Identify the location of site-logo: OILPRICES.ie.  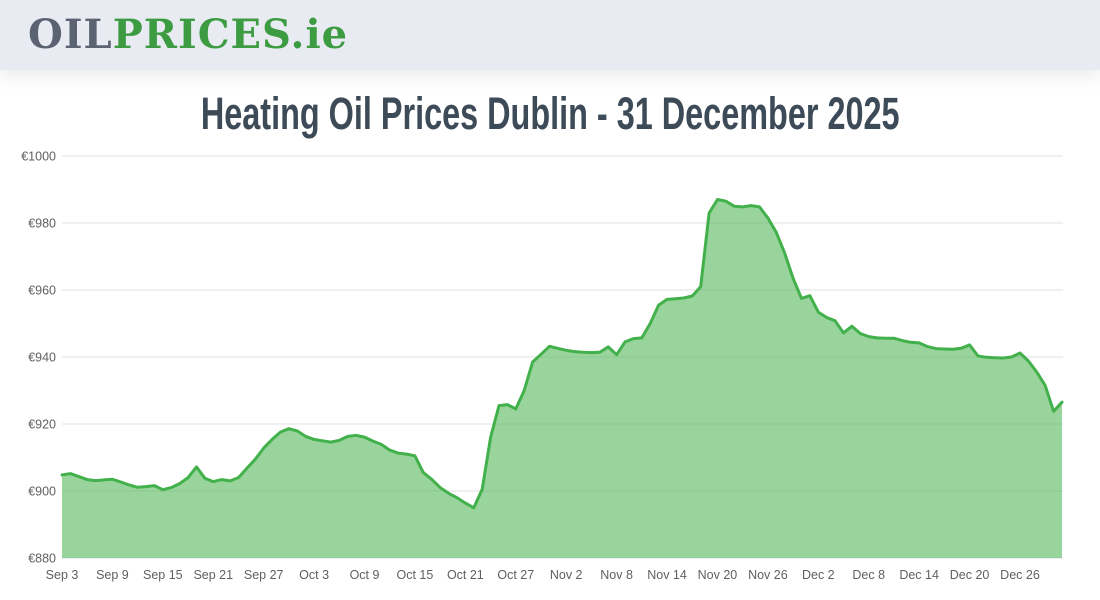
(188, 35).